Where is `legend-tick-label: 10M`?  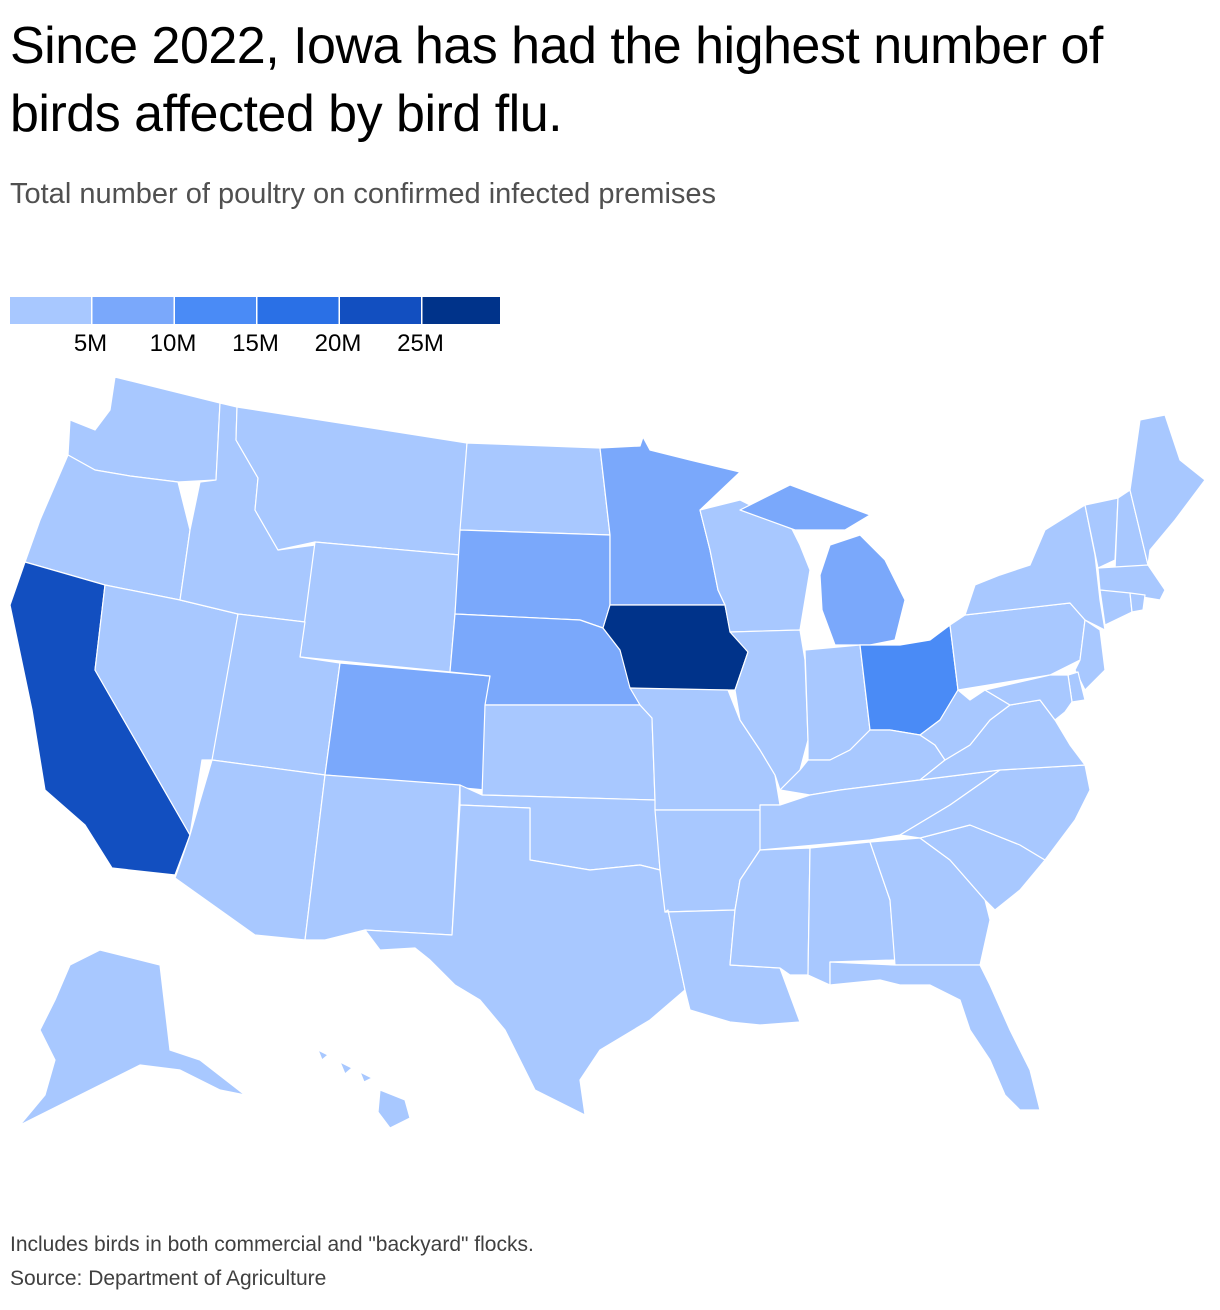
legend-tick-label: 10M is located at coordinates (173, 343).